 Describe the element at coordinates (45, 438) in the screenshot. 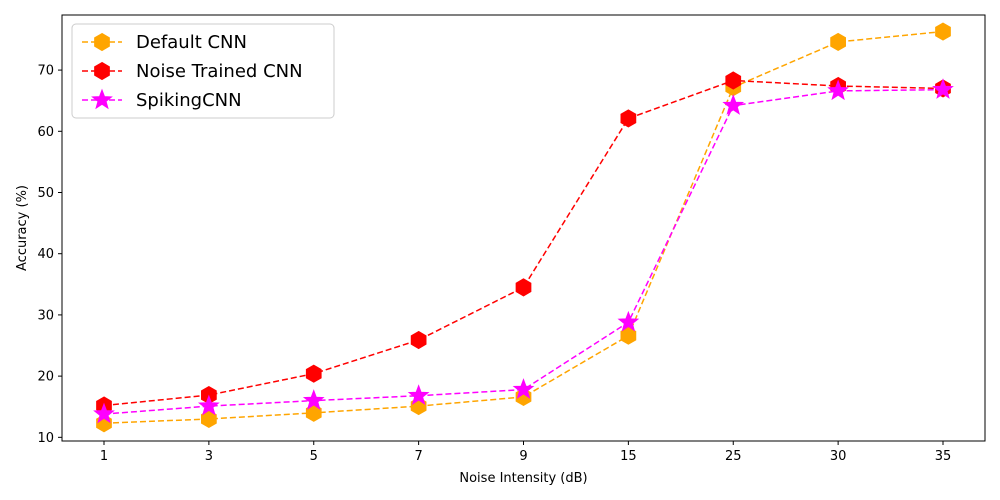

I see `y-tick-label: 10` at that location.